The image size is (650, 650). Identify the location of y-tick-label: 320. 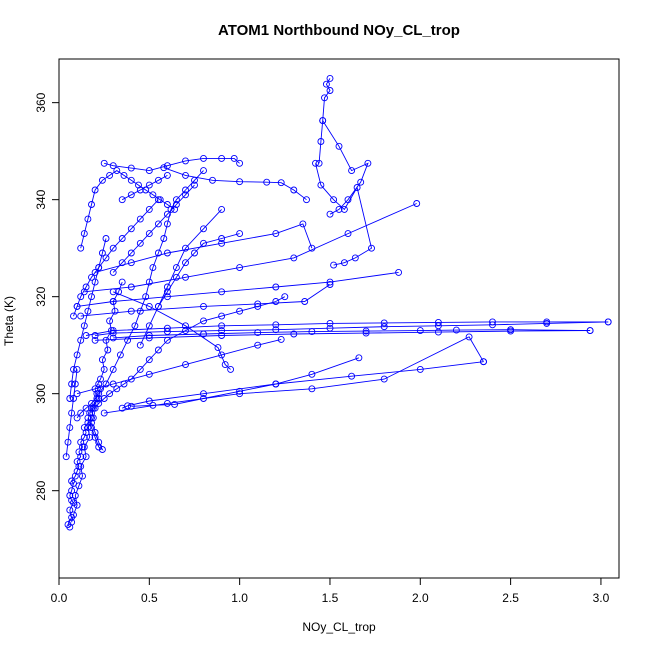
(41, 296).